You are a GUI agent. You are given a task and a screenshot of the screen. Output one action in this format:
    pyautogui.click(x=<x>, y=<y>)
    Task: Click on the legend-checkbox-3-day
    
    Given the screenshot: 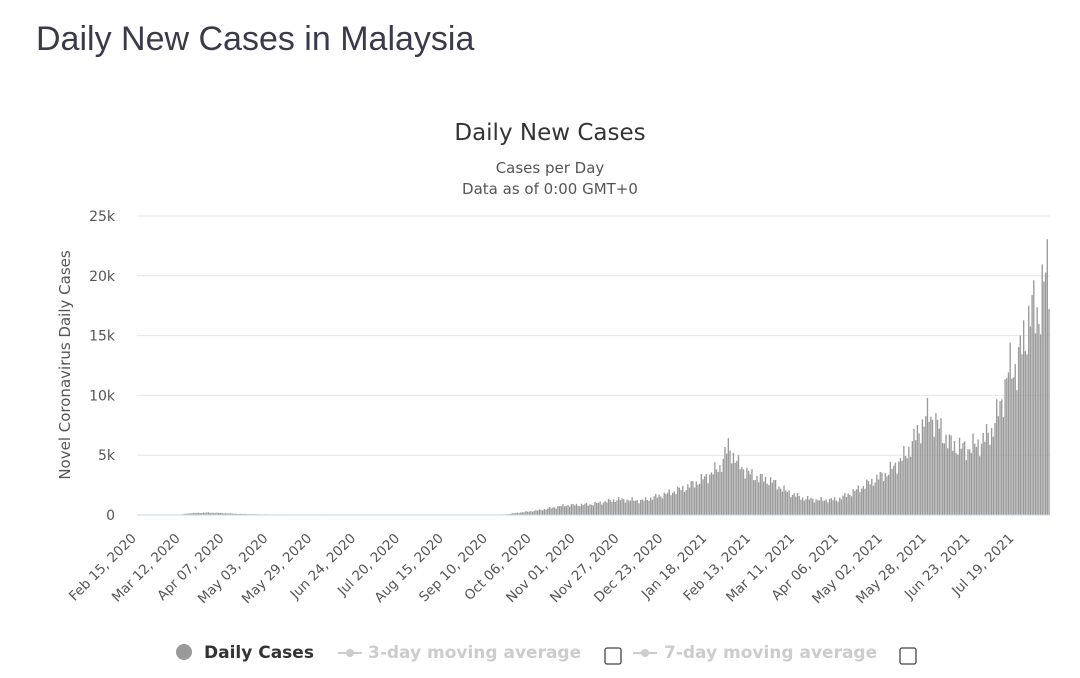 What is the action you would take?
    pyautogui.click(x=613, y=656)
    